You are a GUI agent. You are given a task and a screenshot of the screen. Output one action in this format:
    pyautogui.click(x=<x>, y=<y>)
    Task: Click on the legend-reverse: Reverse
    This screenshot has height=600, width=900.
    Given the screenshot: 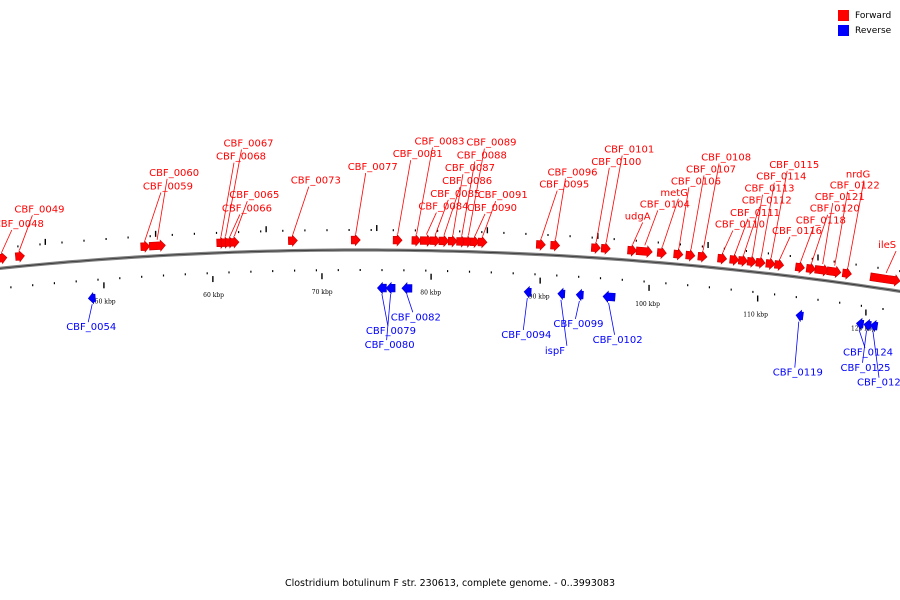 What is the action you would take?
    pyautogui.click(x=864, y=30)
    